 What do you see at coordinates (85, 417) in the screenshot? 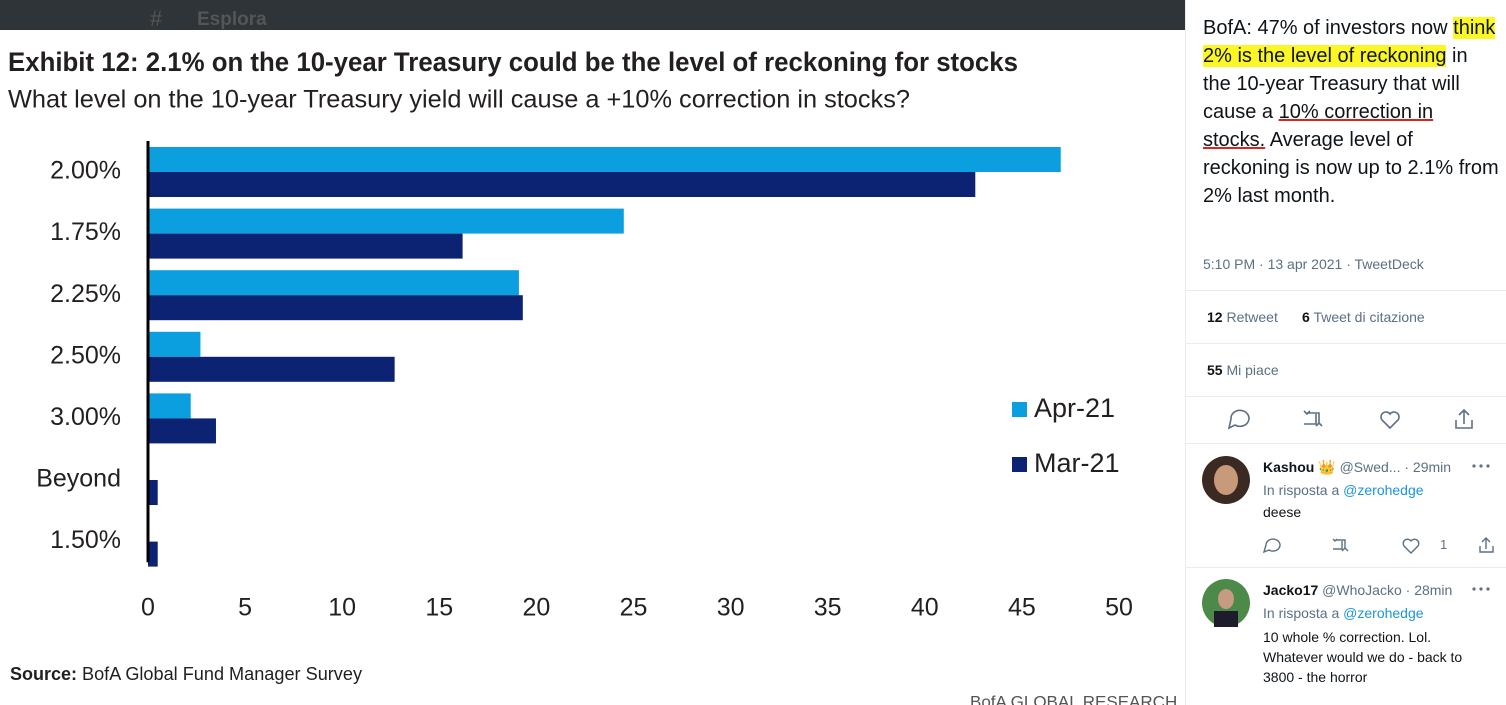
I see `y-tick-label: 3.00%` at bounding box center [85, 417].